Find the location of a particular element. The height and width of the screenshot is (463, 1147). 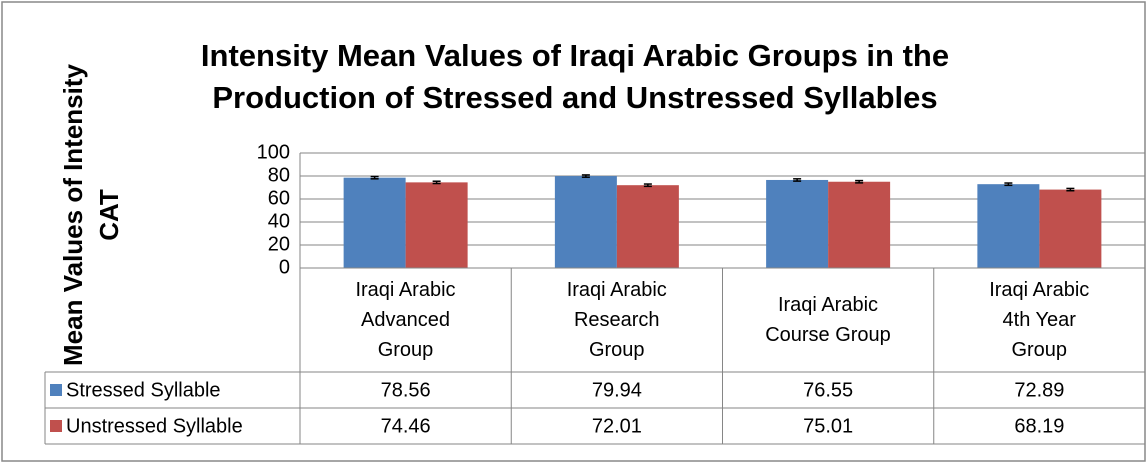

legend-label: Stressed Syllable is located at coordinates (143, 390).